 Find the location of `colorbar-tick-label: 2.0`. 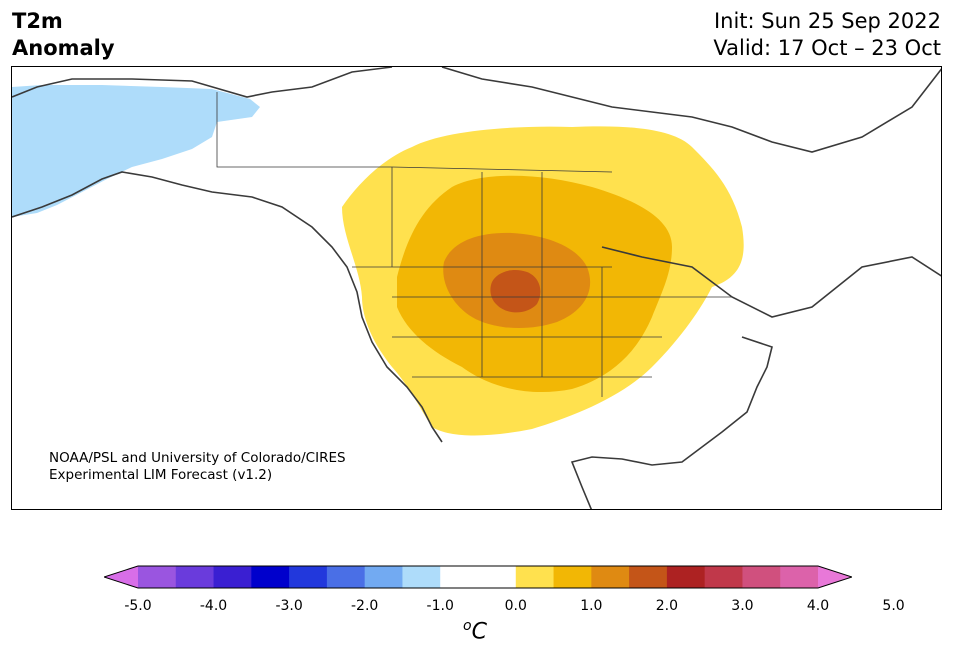

colorbar-tick-label: 2.0 is located at coordinates (666, 606).